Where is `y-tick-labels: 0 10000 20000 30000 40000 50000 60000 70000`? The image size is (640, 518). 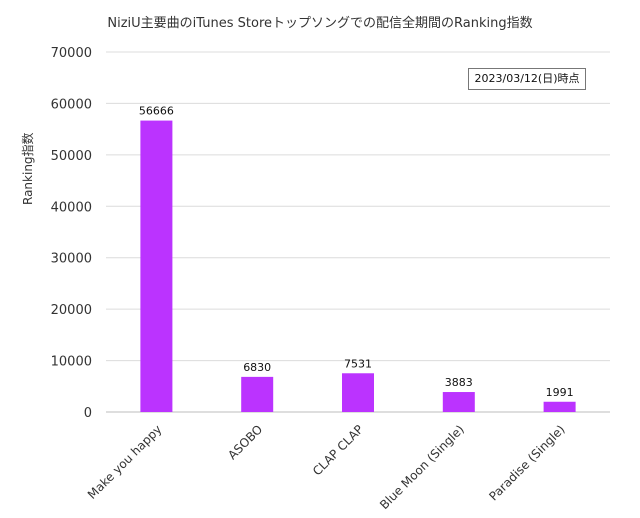 y-tick-labels: 0 10000 20000 30000 40000 50000 60000 70000 is located at coordinates (71, 233).